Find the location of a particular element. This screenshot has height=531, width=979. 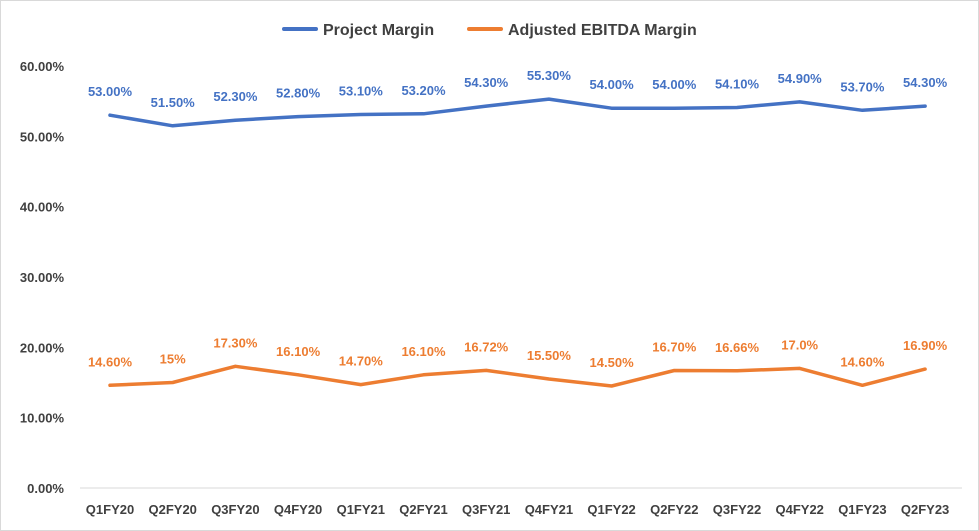

data-label-adjusted-ebitda-margin: 17.30% is located at coordinates (235, 342).